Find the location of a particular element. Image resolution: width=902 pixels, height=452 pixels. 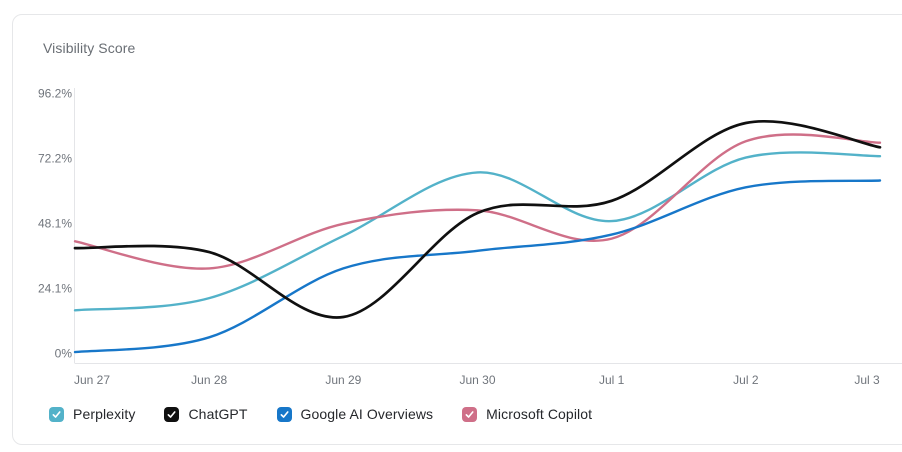

legend-item-chatgpt: ChatGPT is located at coordinates (205, 414).